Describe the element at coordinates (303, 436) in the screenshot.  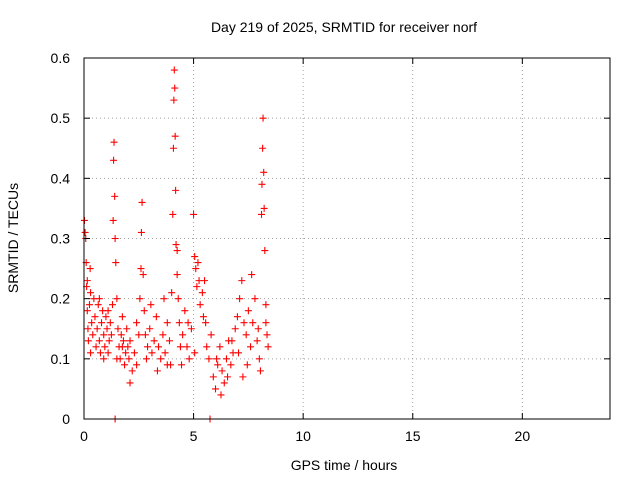
I see `x-tick-label: 10` at that location.